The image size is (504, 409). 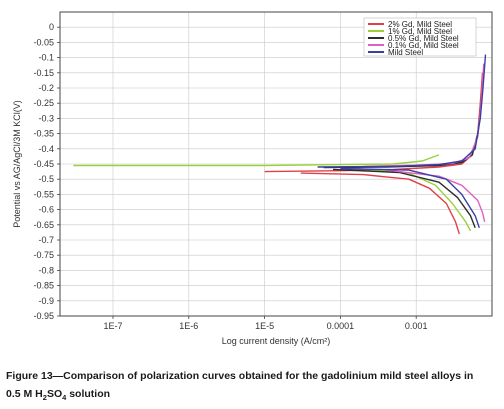 What do you see at coordinates (46, 270) in the screenshot?
I see `y-tick-label: -0.8` at bounding box center [46, 270].